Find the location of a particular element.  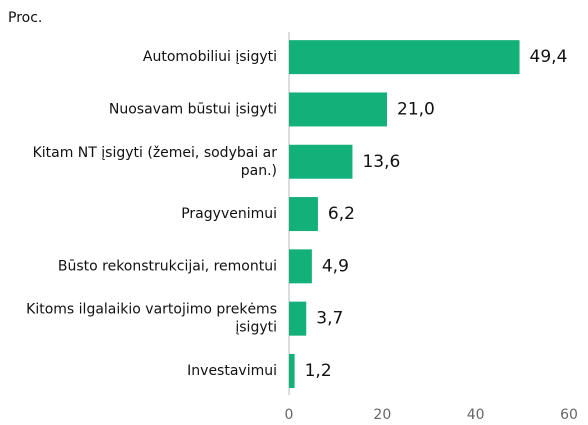

x-tick-label: 40 is located at coordinates (476, 415).